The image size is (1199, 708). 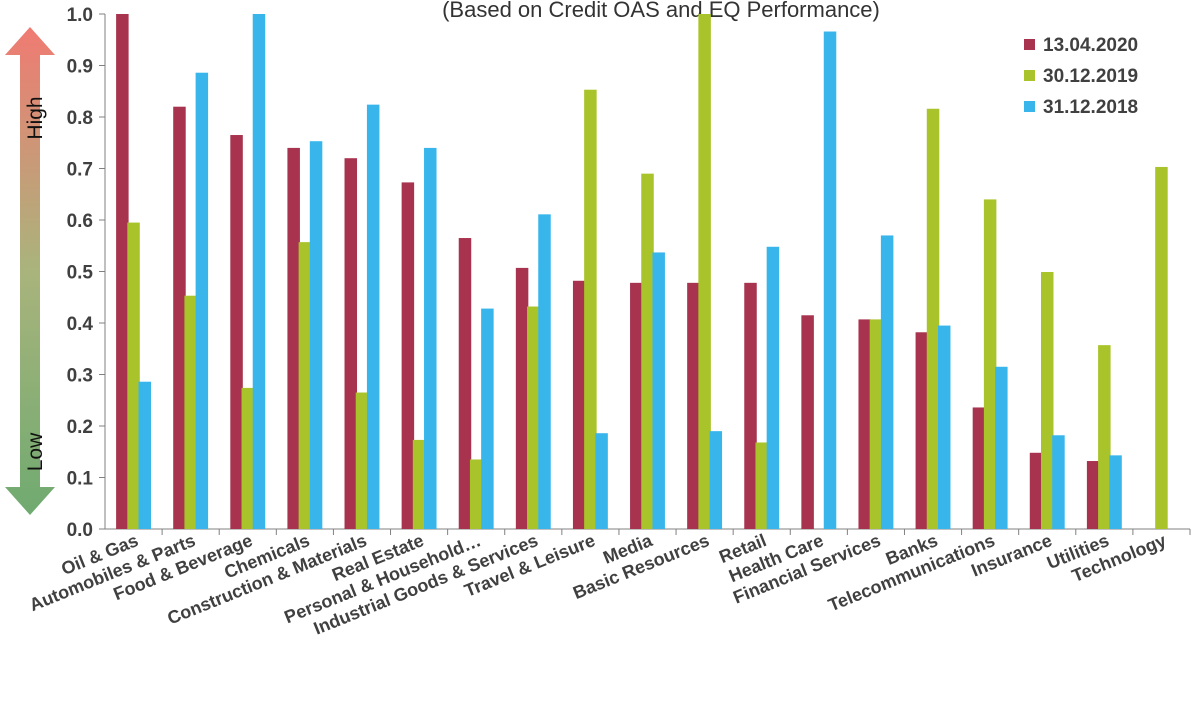 I want to click on legend: 13.04.2020 30.12.2019 31.12.2018, so click(x=1081, y=76).